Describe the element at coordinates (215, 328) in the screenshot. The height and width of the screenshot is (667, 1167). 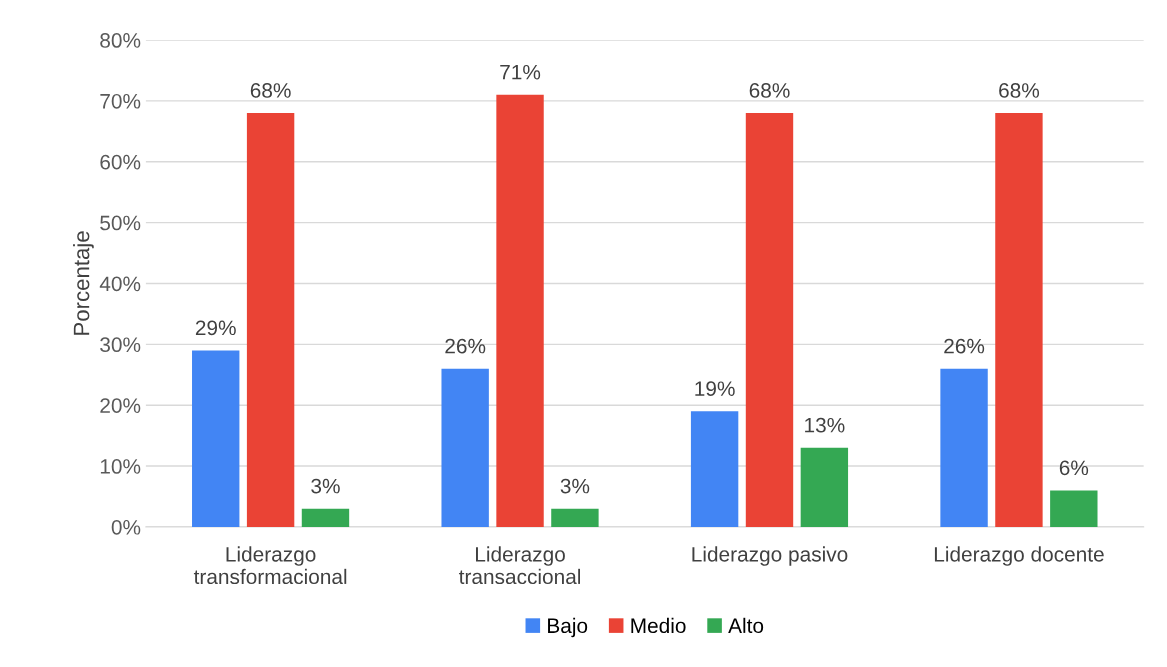
I see `data-label: 29%` at that location.